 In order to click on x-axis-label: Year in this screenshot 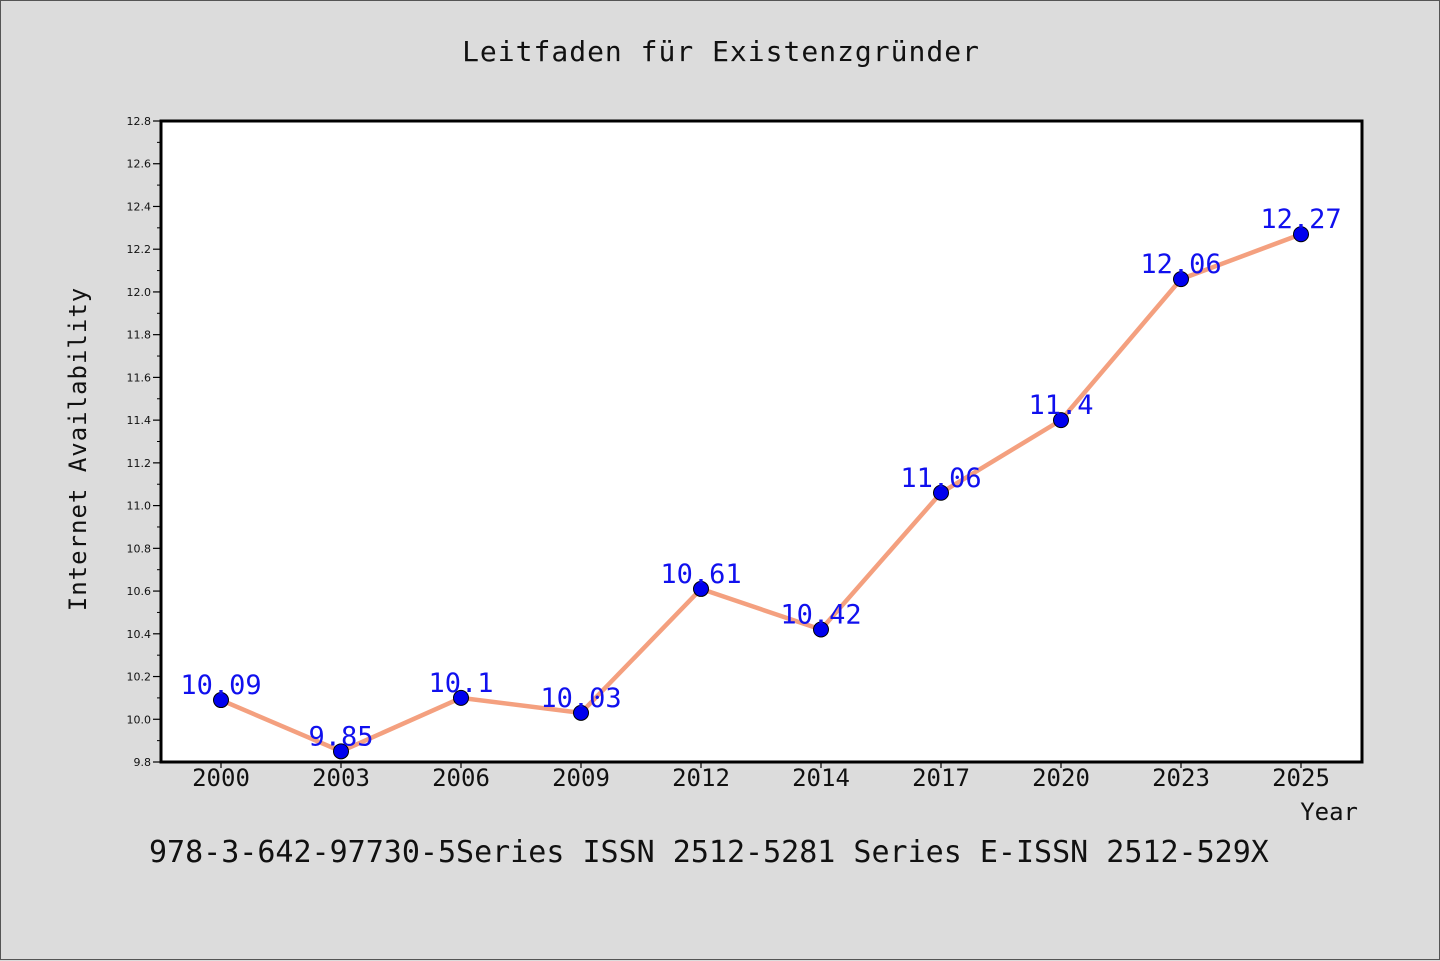, I will do `click(1329, 812)`.